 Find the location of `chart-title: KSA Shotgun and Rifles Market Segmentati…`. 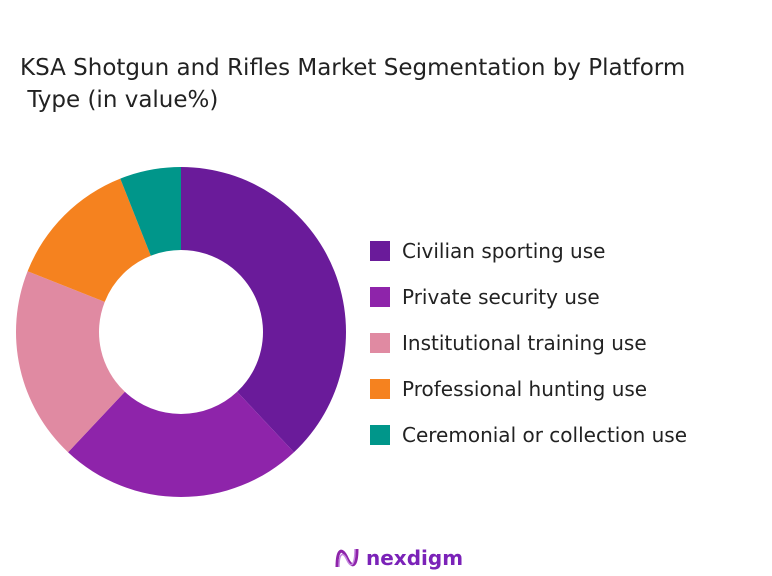

chart-title: KSA Shotgun and Rifles Market Segmentati… is located at coordinates (353, 84).